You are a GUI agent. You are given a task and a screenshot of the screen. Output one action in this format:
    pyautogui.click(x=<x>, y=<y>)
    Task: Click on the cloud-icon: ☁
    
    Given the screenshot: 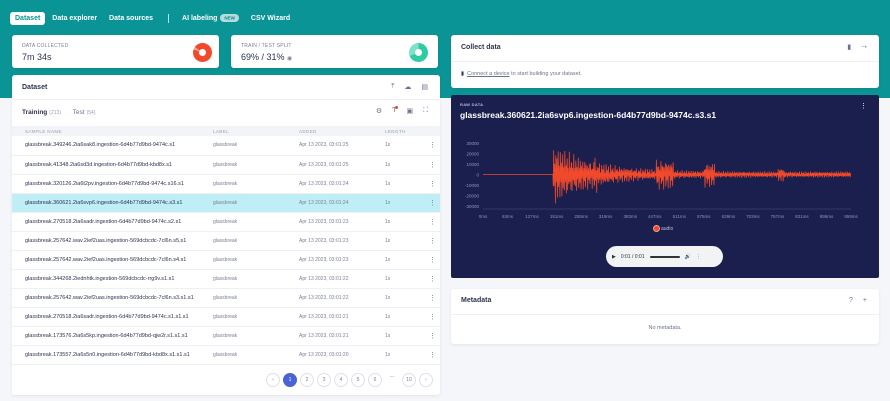 What is the action you would take?
    pyautogui.click(x=408, y=87)
    